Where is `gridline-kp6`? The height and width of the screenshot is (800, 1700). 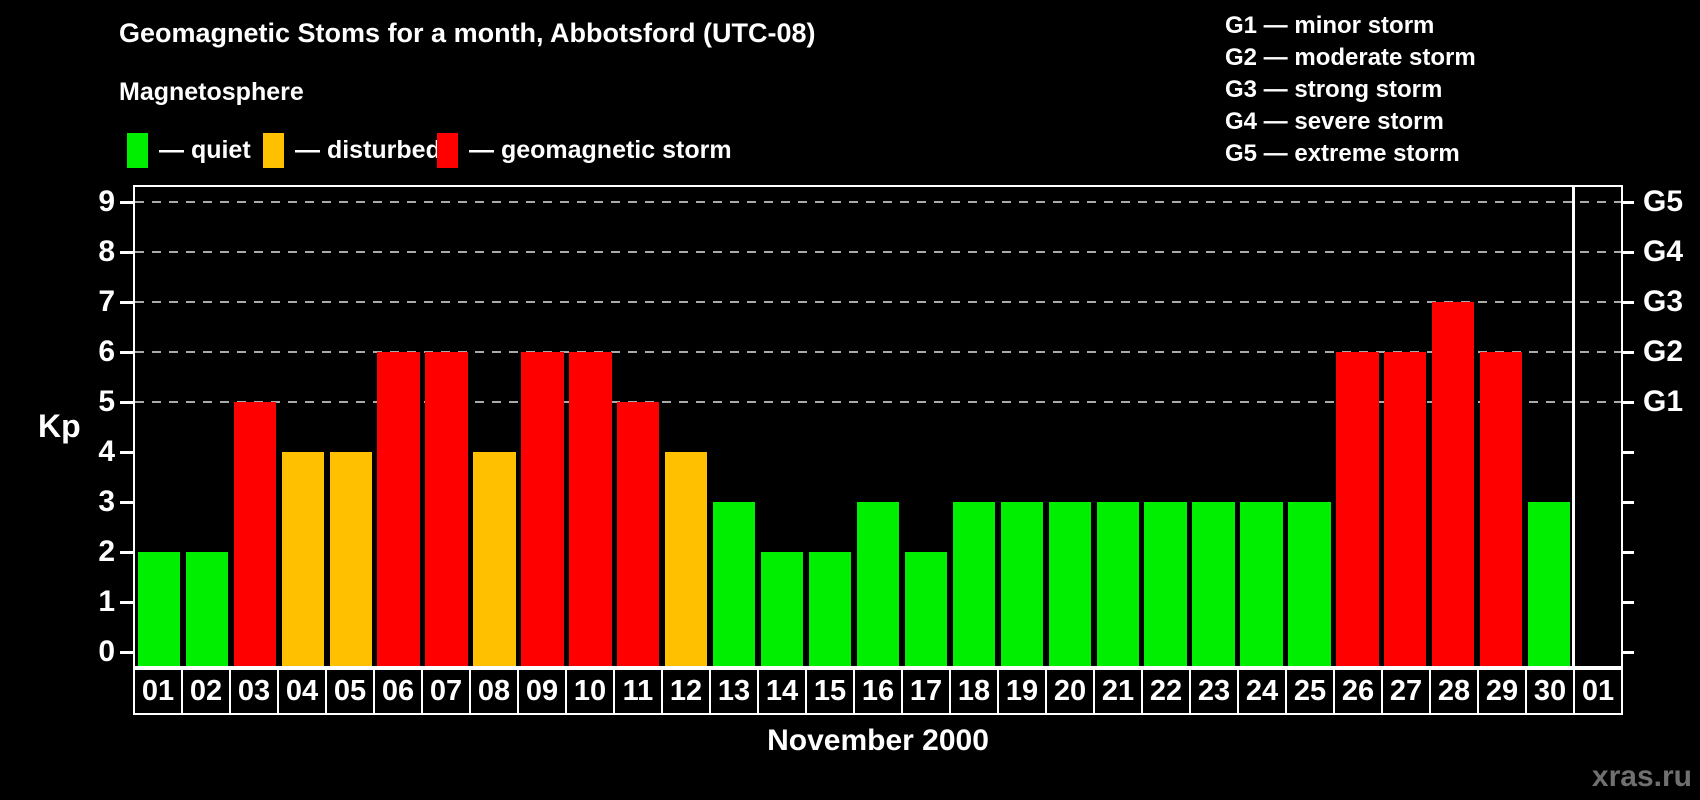 gridline-kp6 is located at coordinates (878, 352).